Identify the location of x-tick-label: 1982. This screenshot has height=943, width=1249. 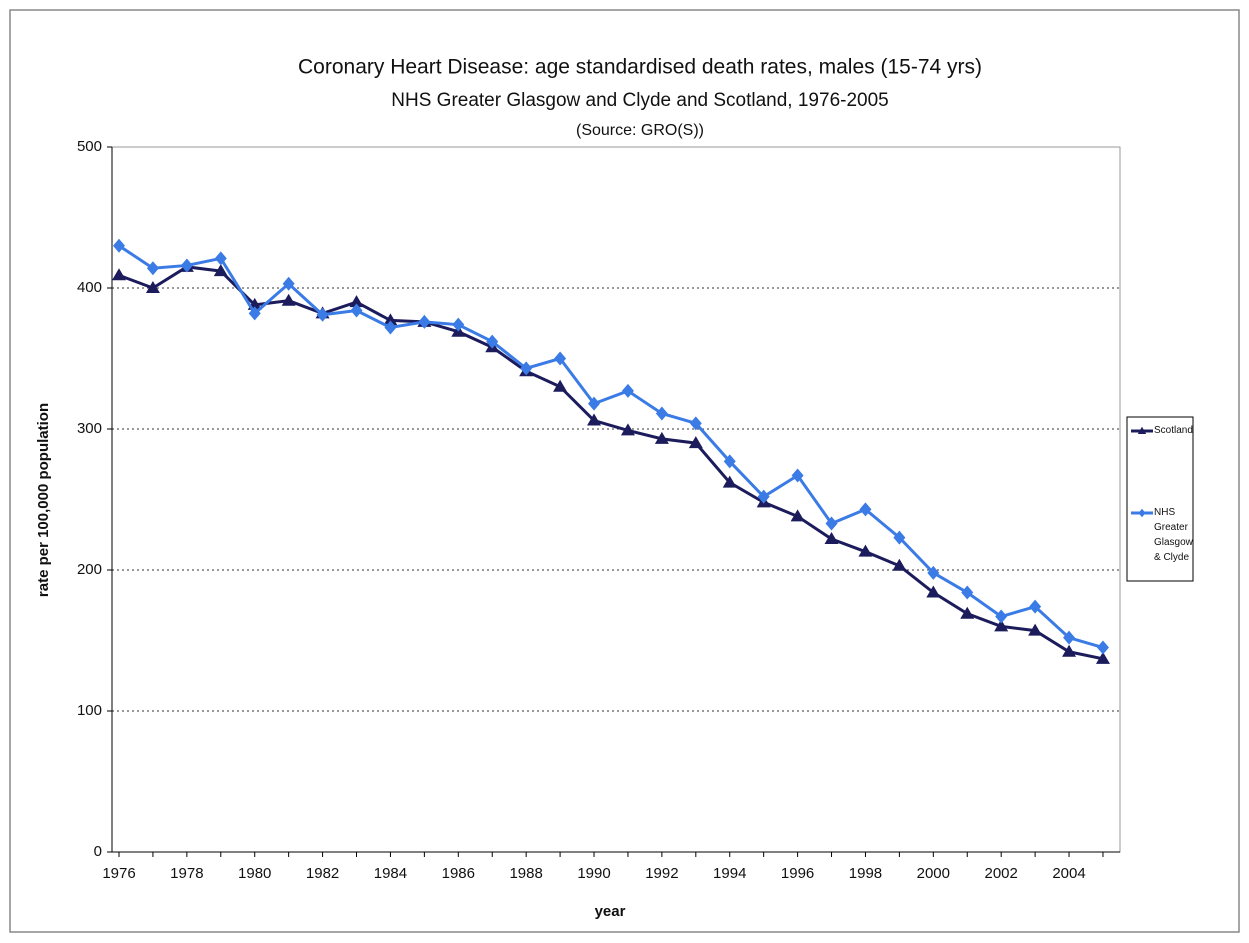
(322, 873).